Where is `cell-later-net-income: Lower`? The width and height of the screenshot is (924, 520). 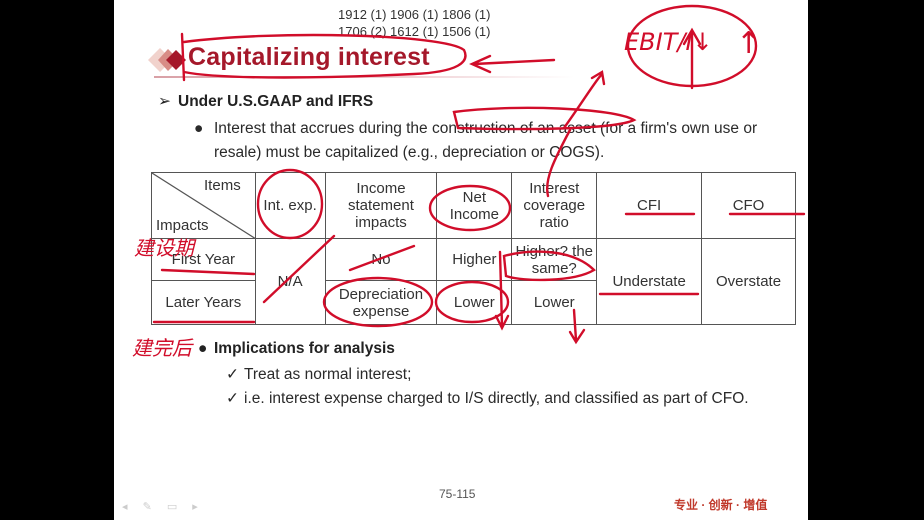 cell-later-net-income: Lower is located at coordinates (474, 302).